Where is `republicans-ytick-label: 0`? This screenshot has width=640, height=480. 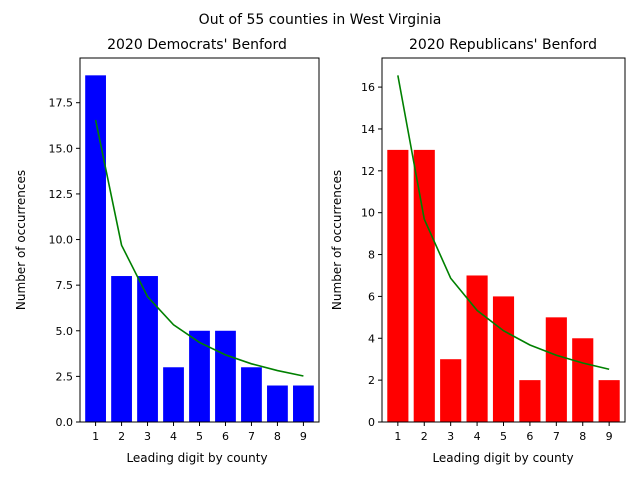
republicans-ytick-label: 0 is located at coordinates (371, 422).